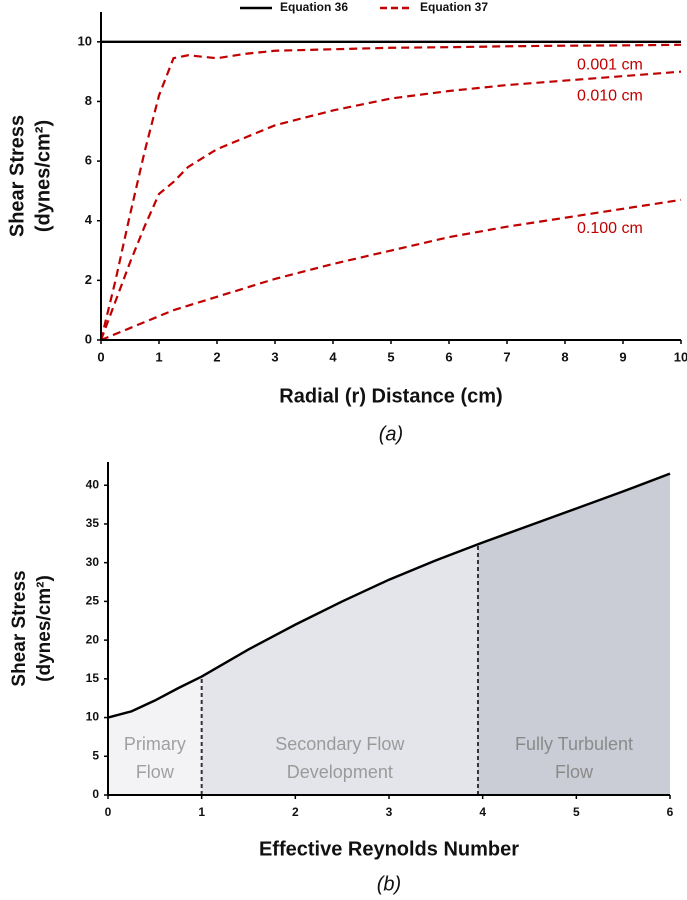 This screenshot has width=687, height=900. I want to click on y-tick-label: 2, so click(88, 279).